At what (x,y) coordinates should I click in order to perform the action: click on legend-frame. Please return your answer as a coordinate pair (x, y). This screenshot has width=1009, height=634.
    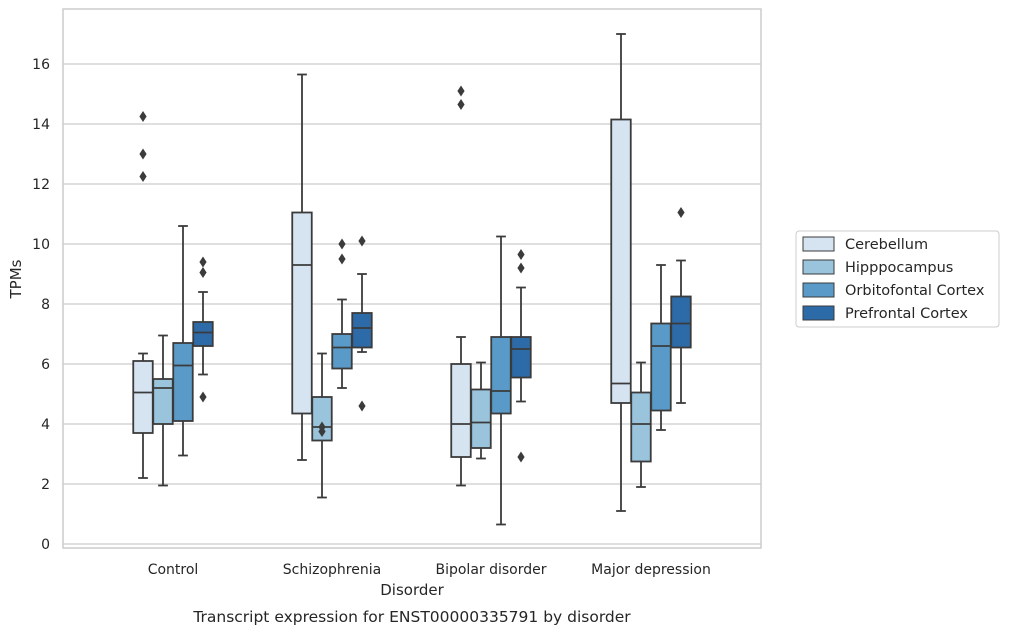
    Looking at the image, I should click on (897, 279).